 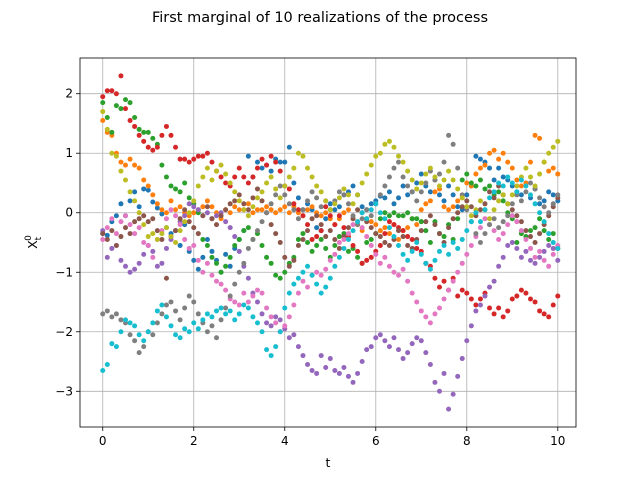 I want to click on y-axis-label-subscript: t, so click(x=39, y=238).